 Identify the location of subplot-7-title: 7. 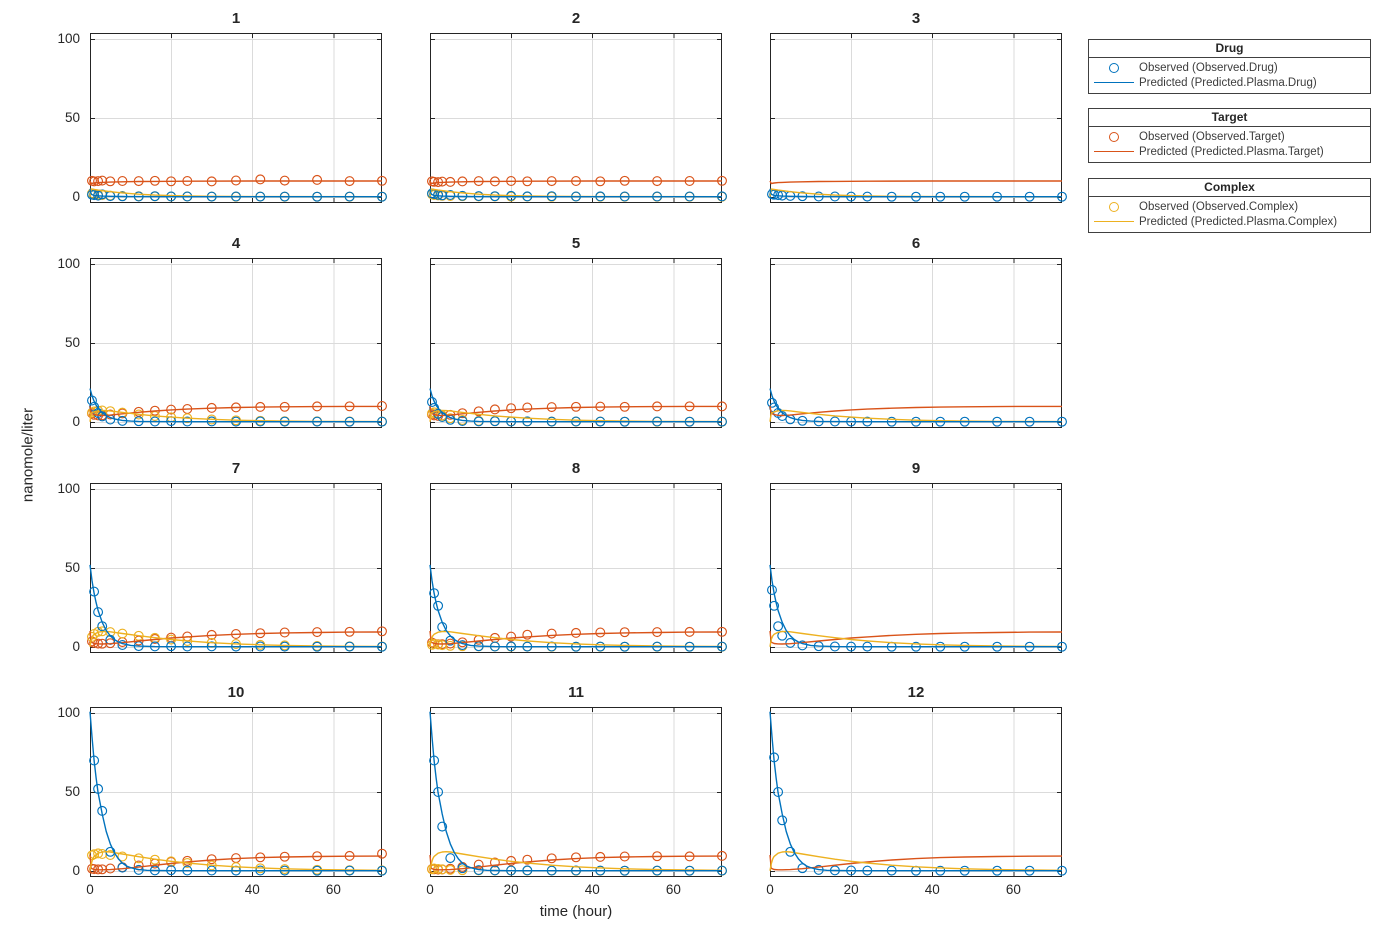
(236, 468).